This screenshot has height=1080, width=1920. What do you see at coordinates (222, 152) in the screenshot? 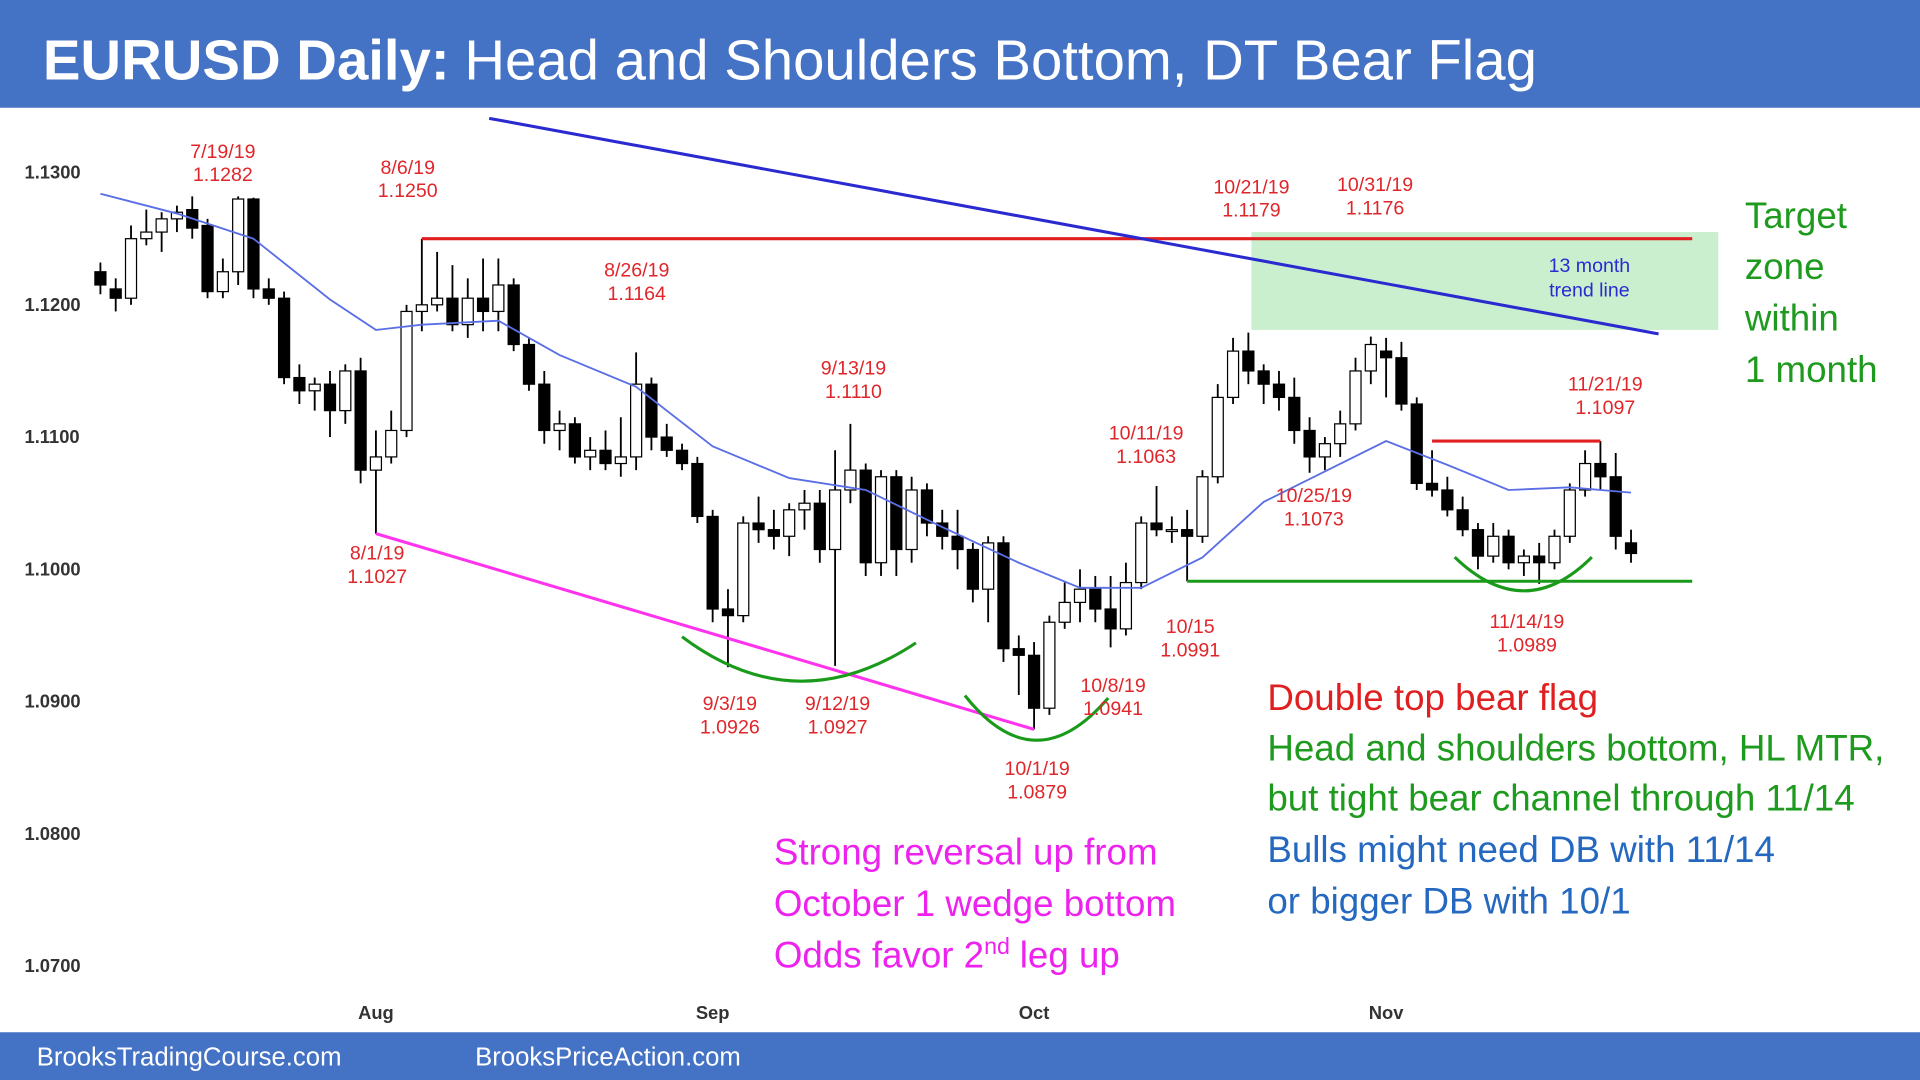
I see `annotation-date: 7/19/19` at bounding box center [222, 152].